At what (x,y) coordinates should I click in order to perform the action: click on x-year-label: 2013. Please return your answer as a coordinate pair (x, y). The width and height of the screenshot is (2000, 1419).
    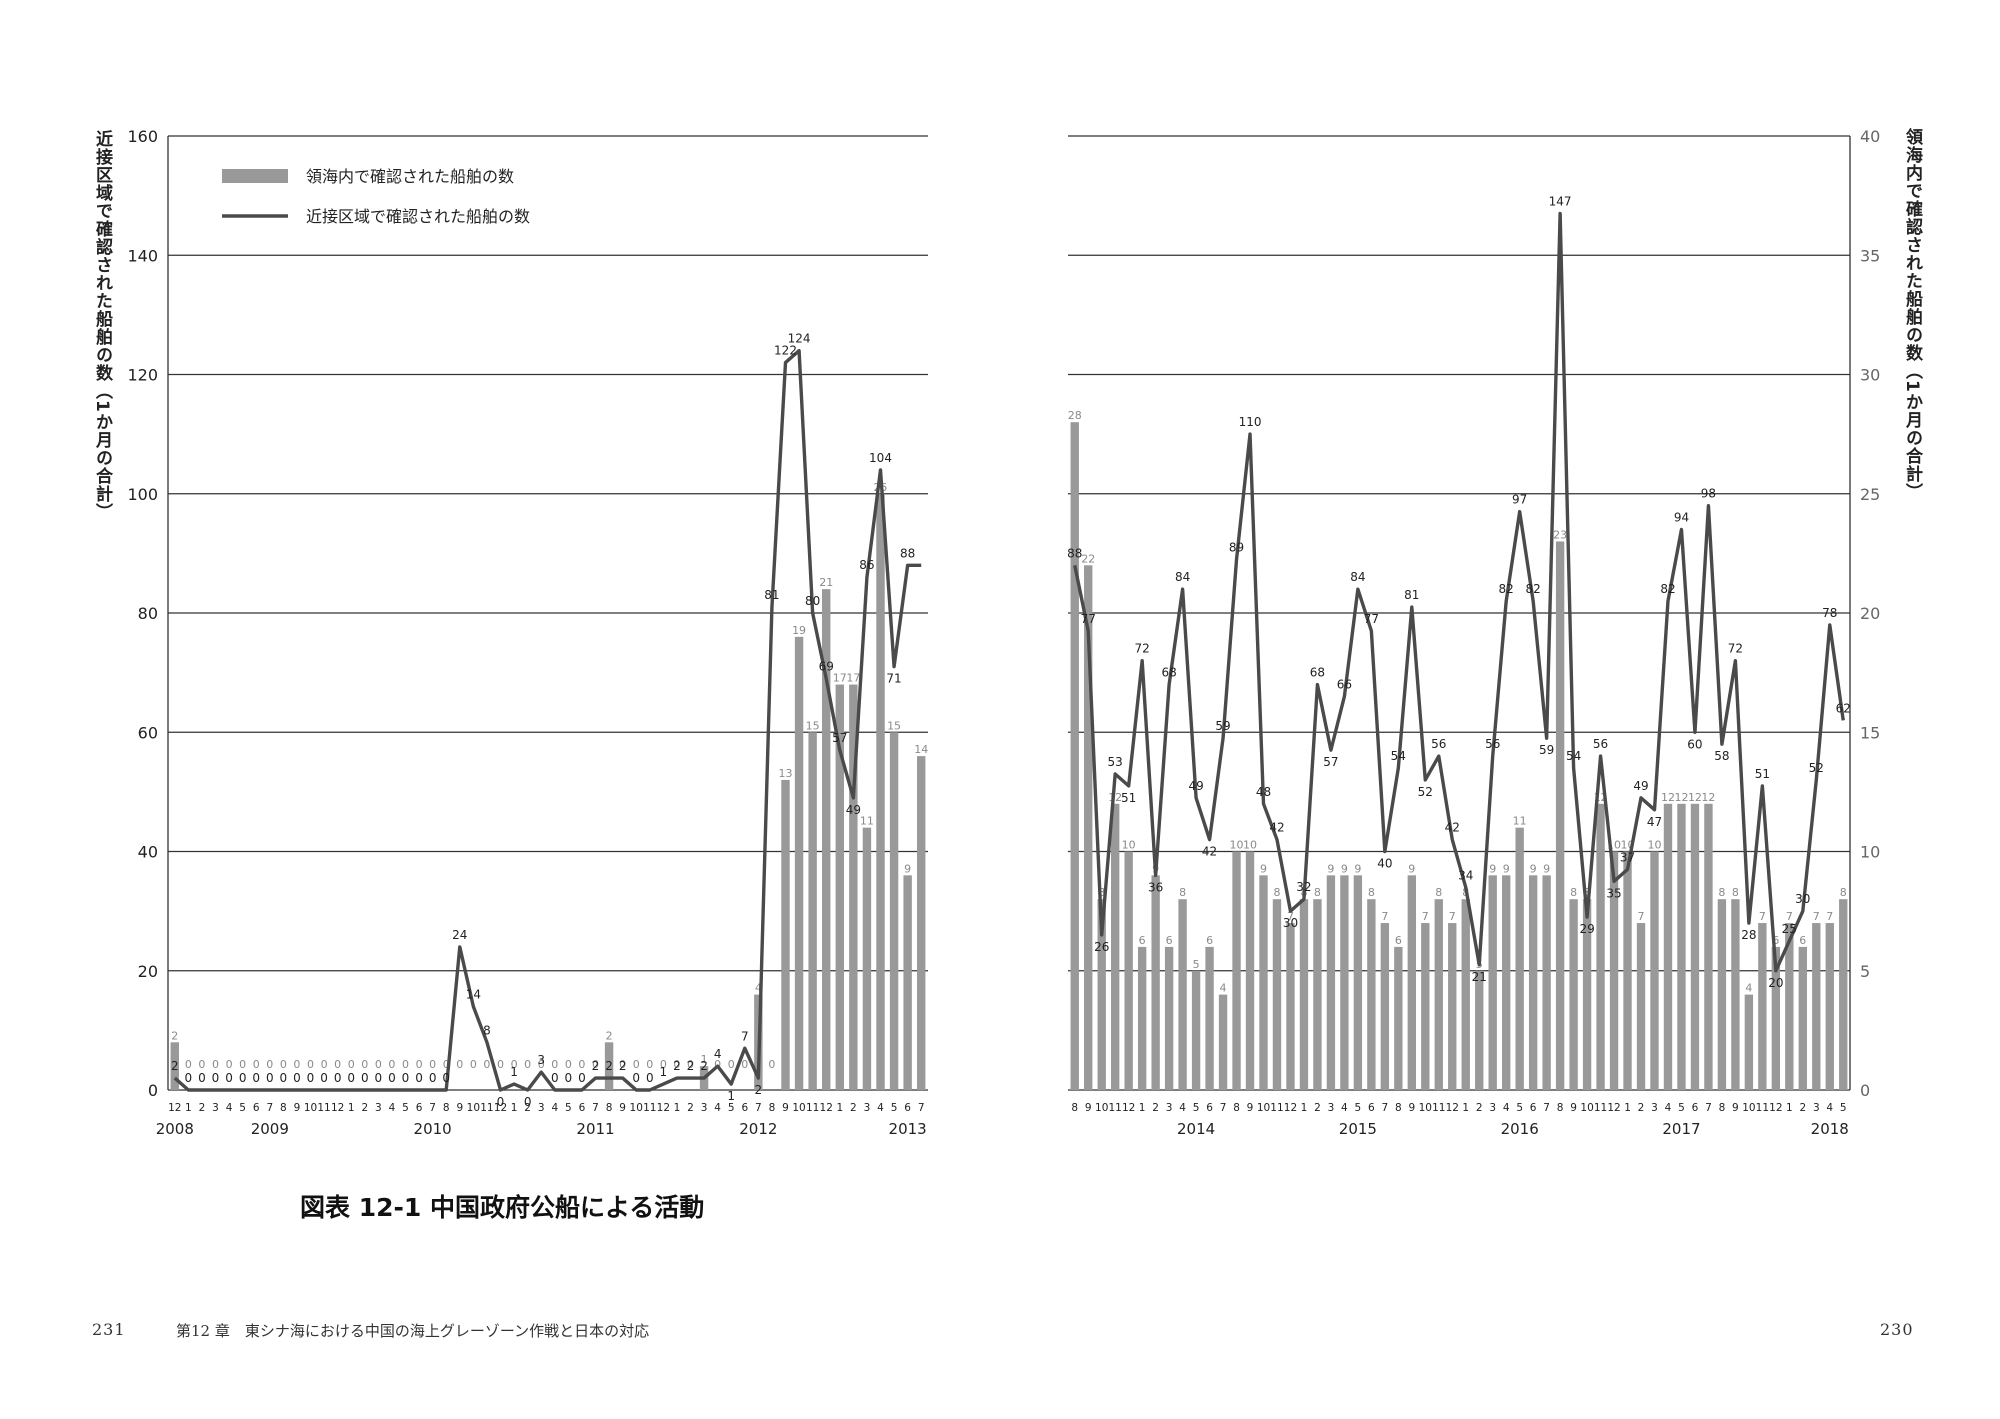
    Looking at the image, I should click on (908, 1129).